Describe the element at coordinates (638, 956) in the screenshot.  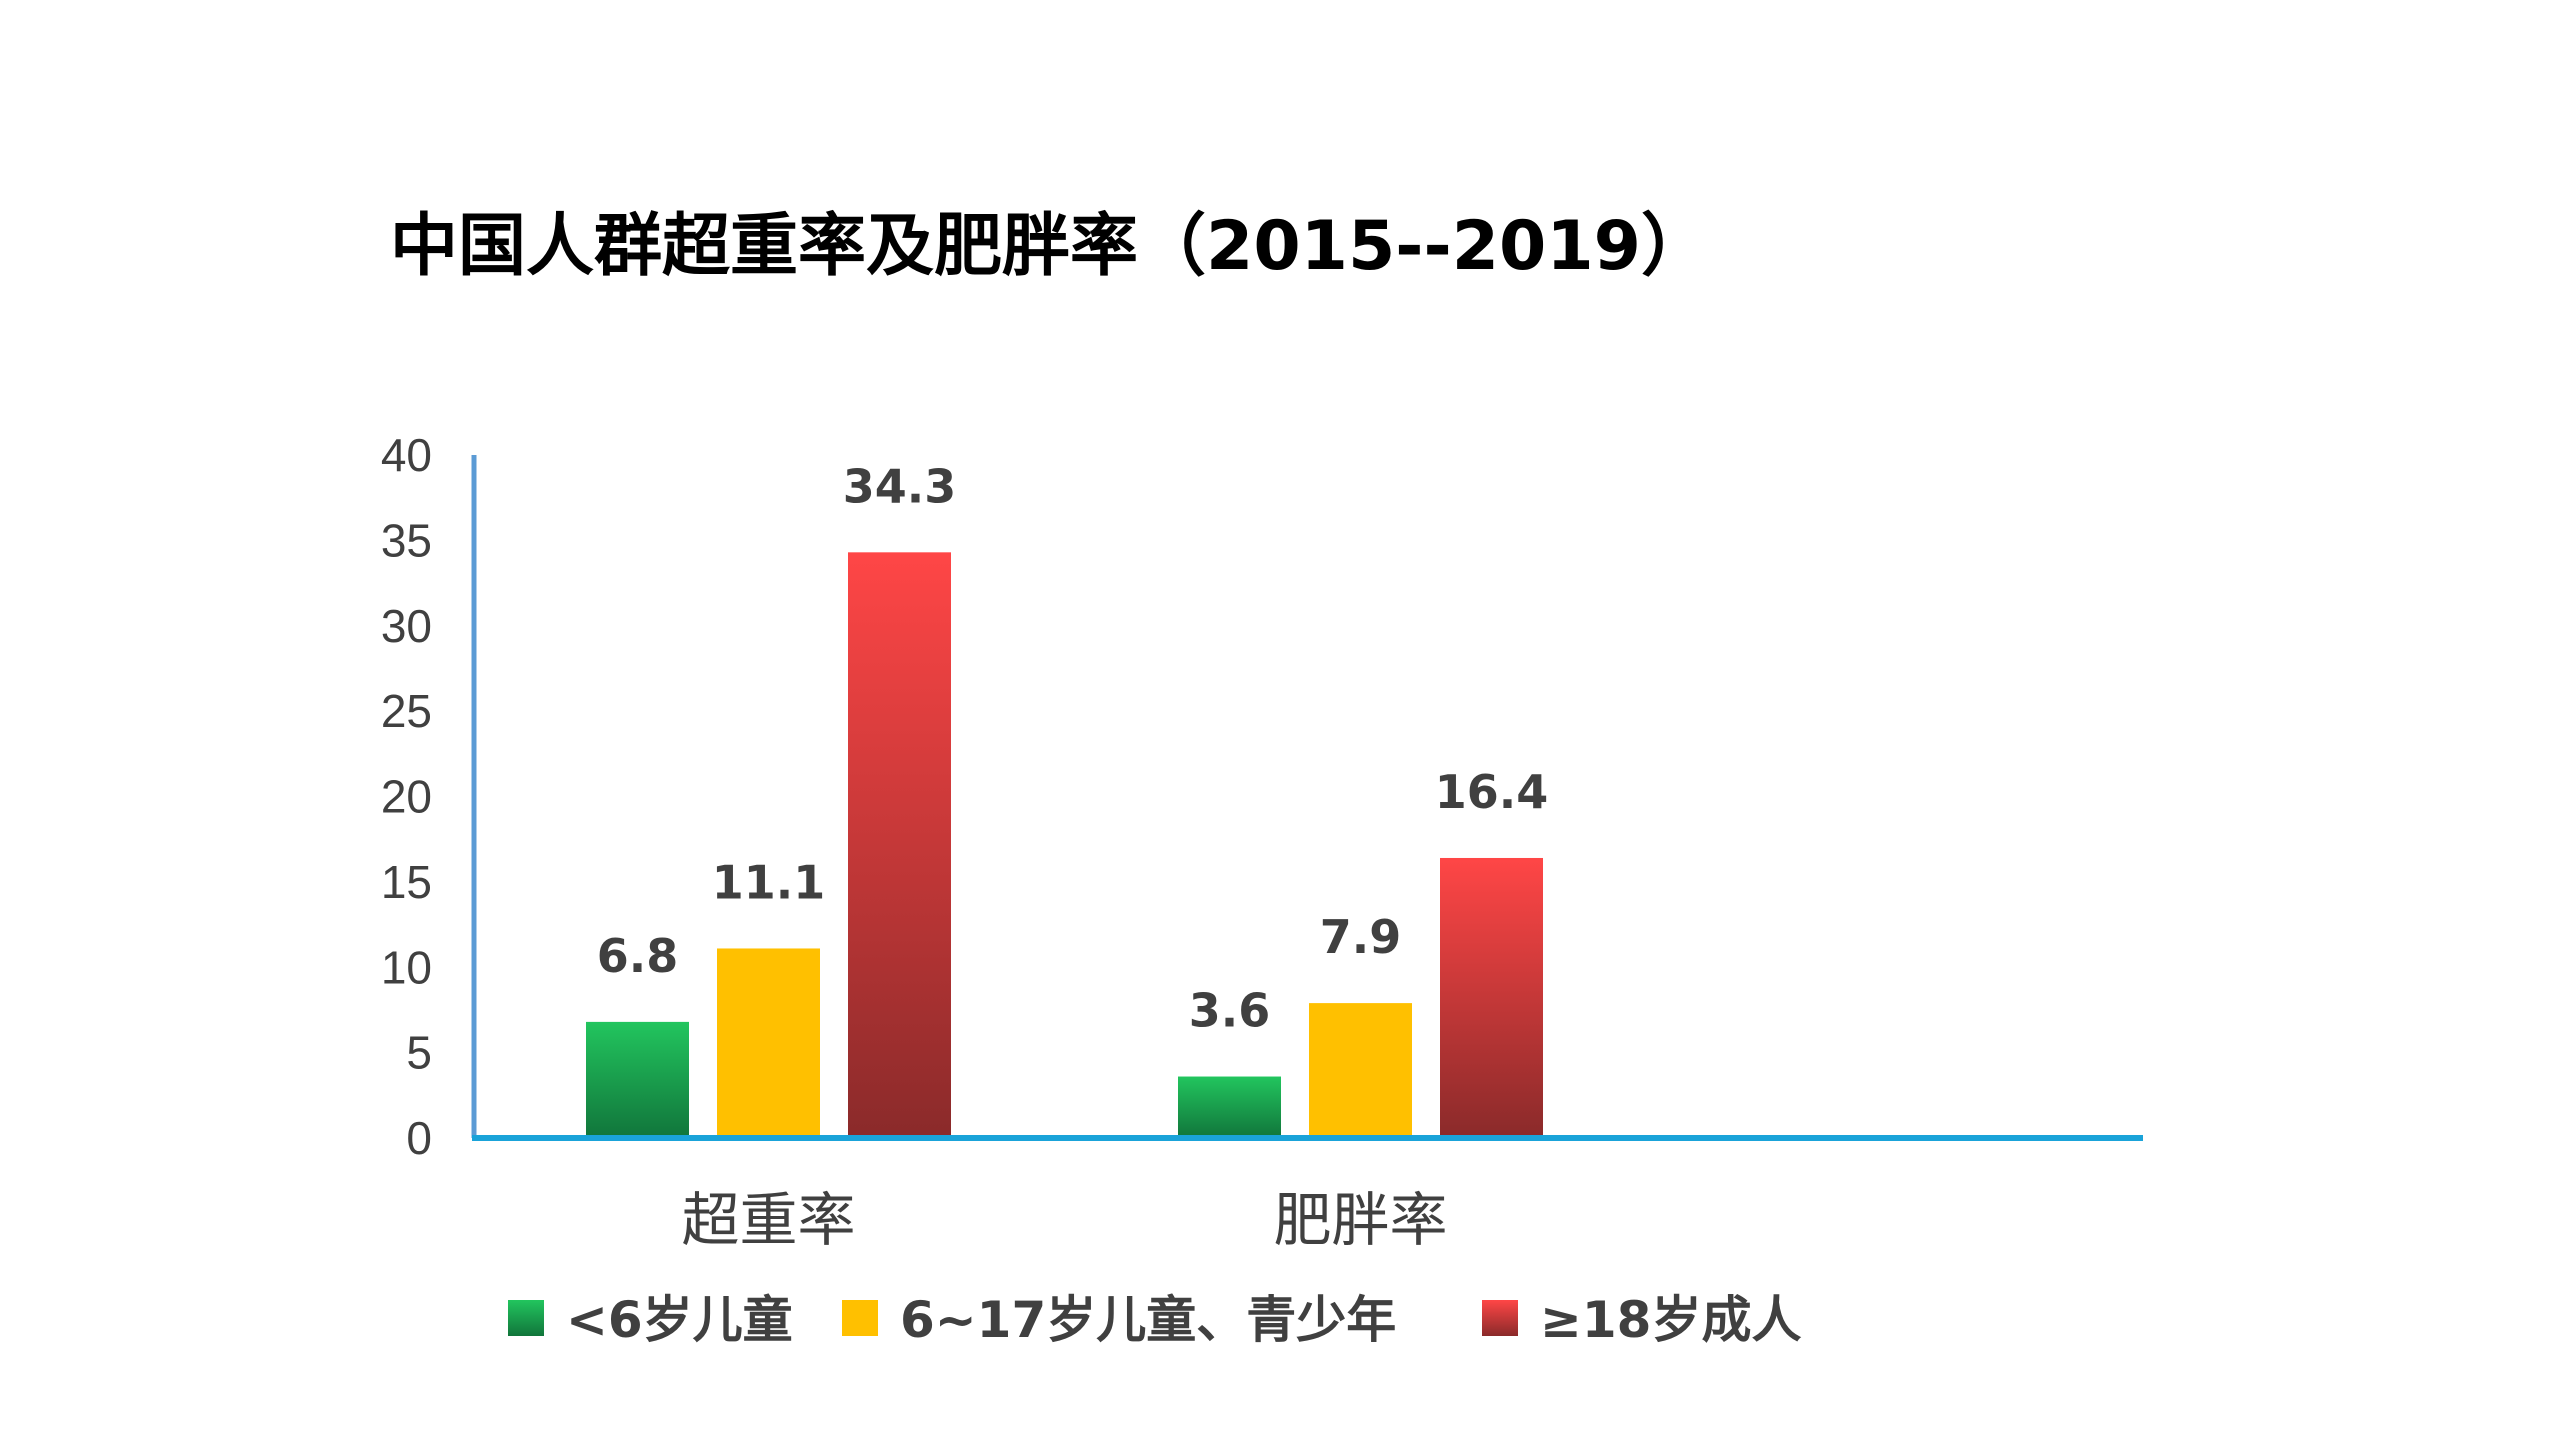
I see `data-label: 6.8` at that location.